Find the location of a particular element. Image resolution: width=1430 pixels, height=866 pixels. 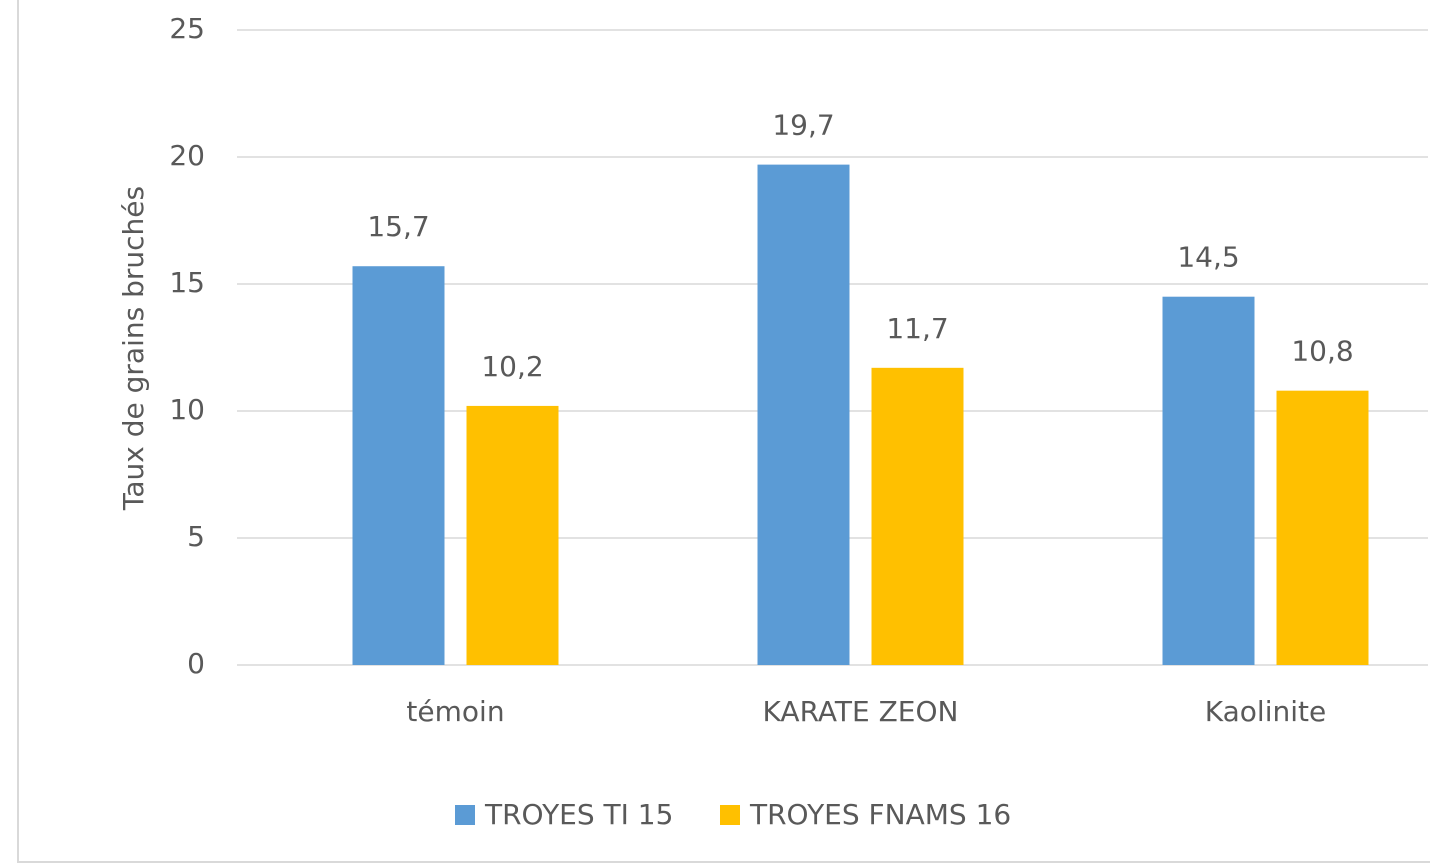

legend-label: TROYES TI 15 is located at coordinates (578, 814).